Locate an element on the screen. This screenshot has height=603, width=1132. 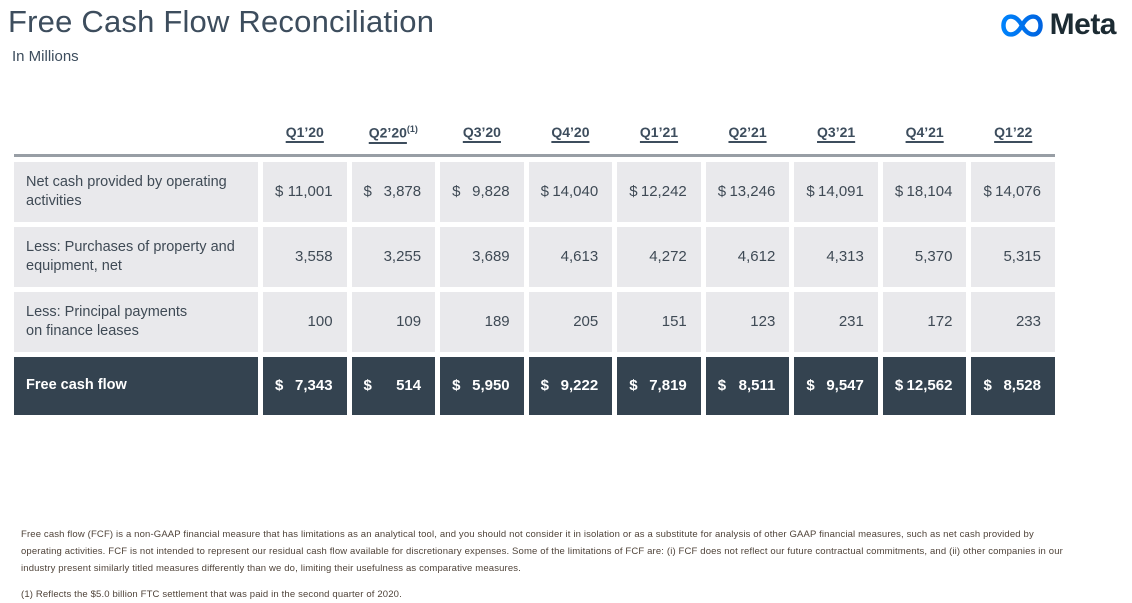
cell-value: 18,104 is located at coordinates (929, 192).